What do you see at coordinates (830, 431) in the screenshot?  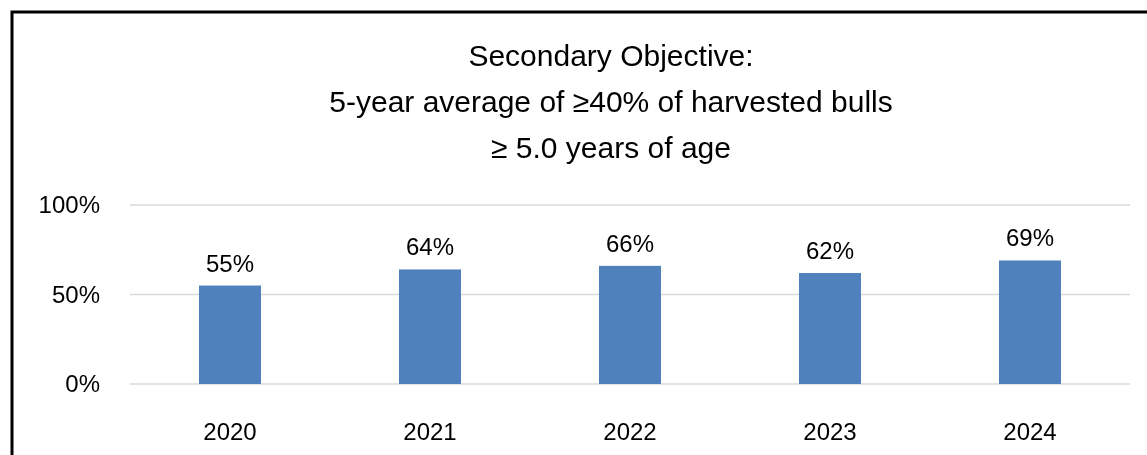 I see `x-tick-label: 2023` at bounding box center [830, 431].